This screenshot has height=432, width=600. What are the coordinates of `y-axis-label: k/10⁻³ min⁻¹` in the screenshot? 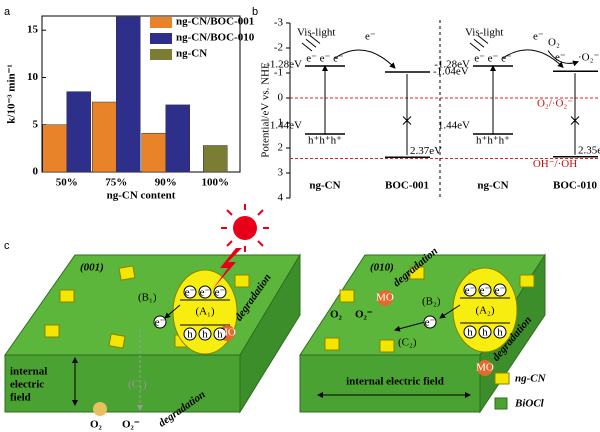 It's located at (12, 93).